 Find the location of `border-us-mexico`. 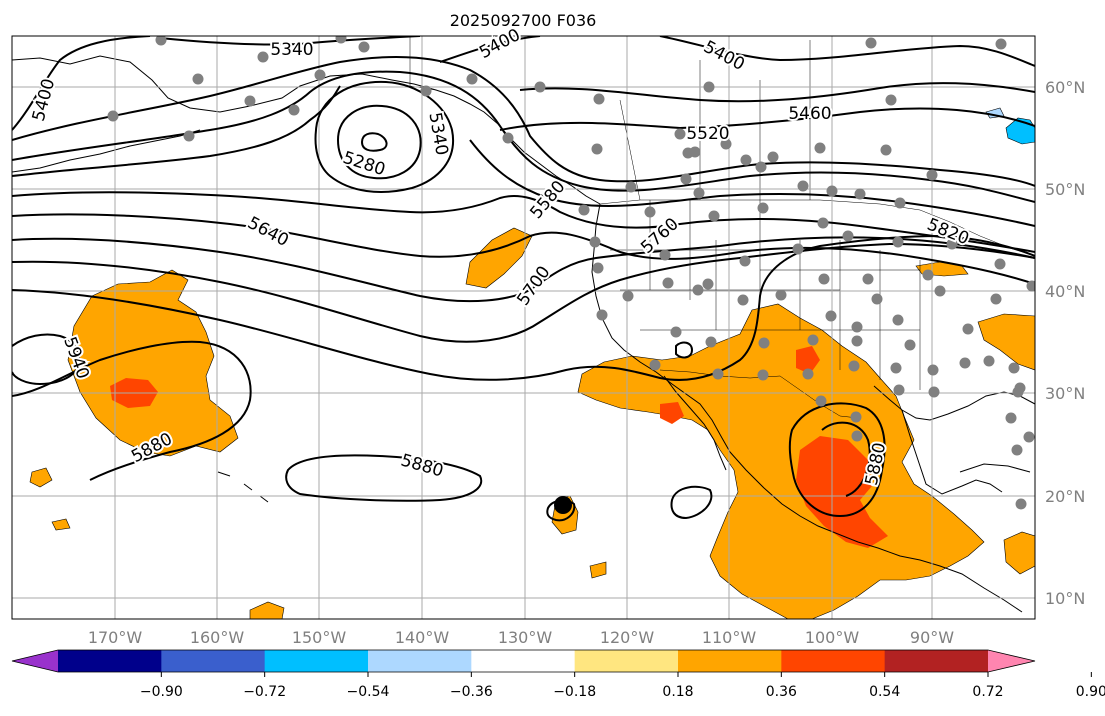

border-us-mexico is located at coordinates (759, 394).